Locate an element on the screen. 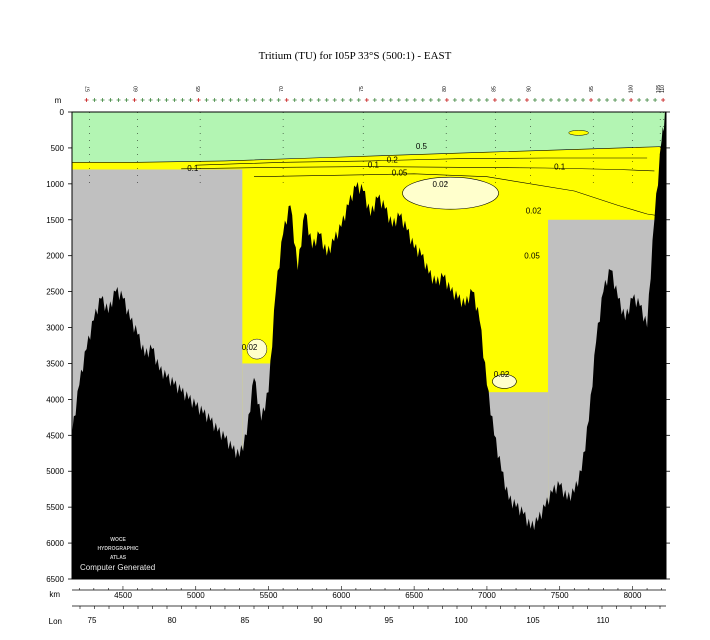 This screenshot has width=710, height=640. depth-tick-label: 4000 is located at coordinates (55, 399).